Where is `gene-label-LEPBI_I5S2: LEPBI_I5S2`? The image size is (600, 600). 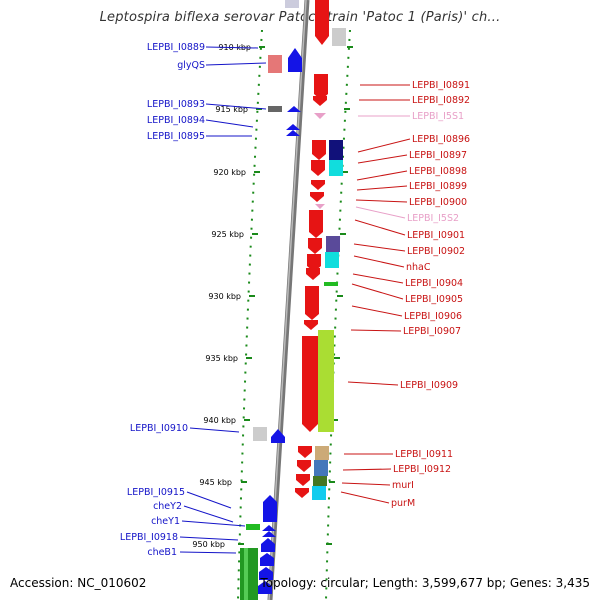
gene-label-LEPBI_I5S2: LEPBI_I5S2 is located at coordinates (433, 218).